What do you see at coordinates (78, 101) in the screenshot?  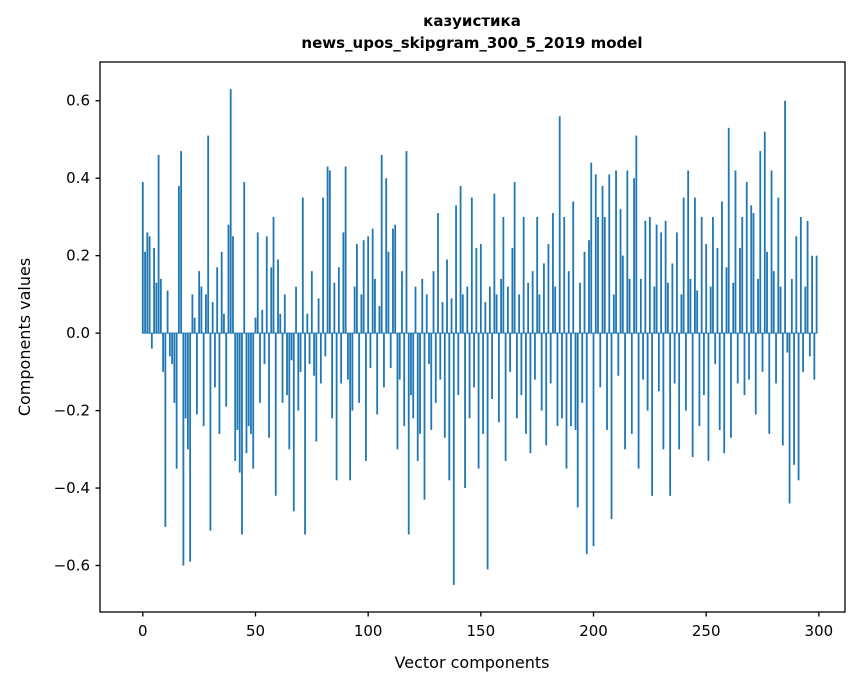 I see `y-tick-label: 0.6` at bounding box center [78, 101].